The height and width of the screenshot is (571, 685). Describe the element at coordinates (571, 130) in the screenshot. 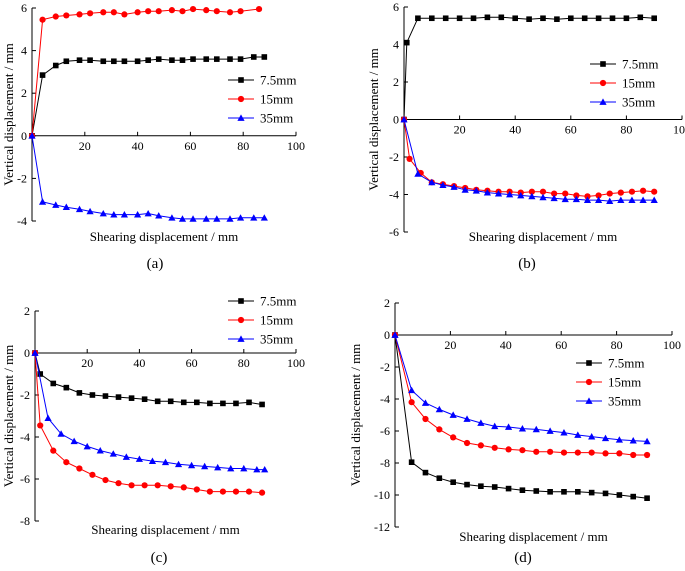

I see `x-tick-label: 60` at that location.